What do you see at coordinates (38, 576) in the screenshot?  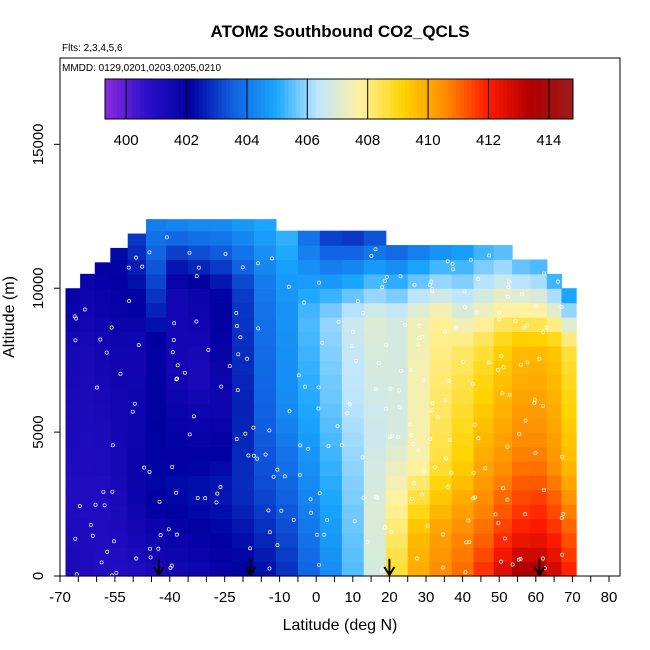 I see `y-tick-label: 0` at bounding box center [38, 576].